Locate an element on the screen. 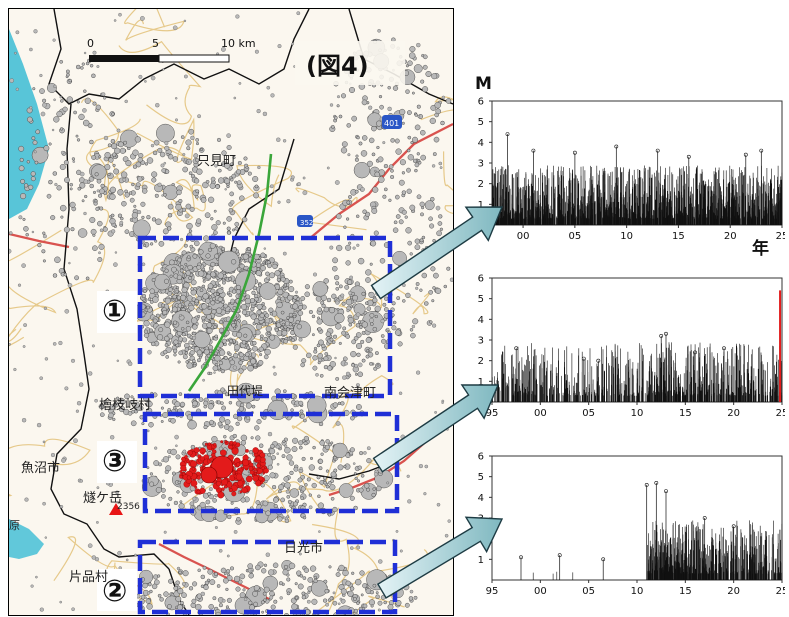 The height and width of the screenshot is (617, 789). volcano-icon is located at coordinates (116, 509).